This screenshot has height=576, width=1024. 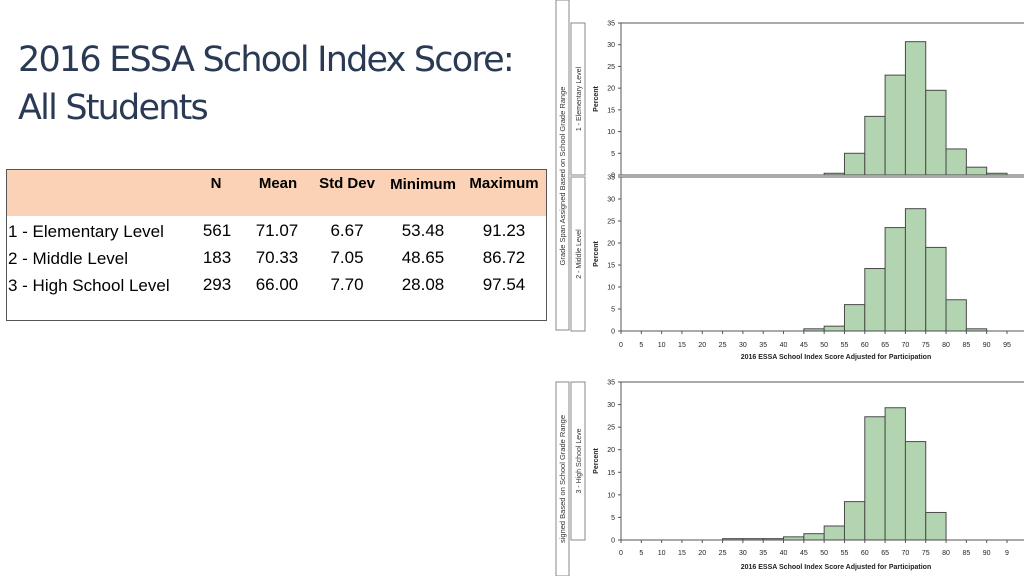 I want to click on row-maximum: 86.72, so click(x=504, y=257).